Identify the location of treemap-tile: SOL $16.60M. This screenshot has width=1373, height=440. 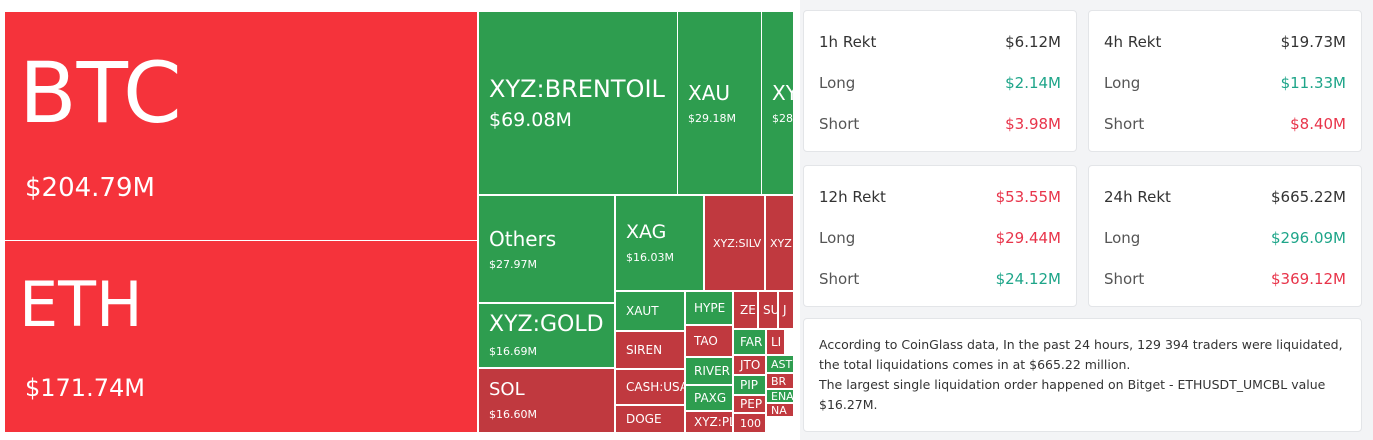
(546, 400).